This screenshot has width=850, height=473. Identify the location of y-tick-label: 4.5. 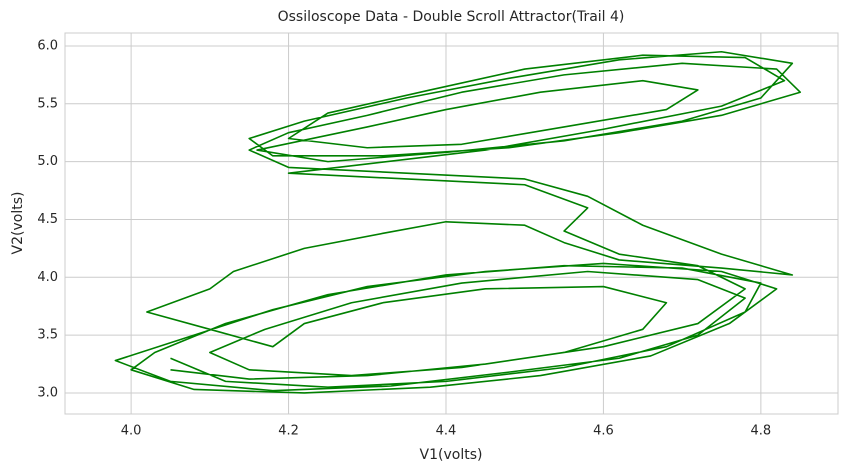
(47, 219).